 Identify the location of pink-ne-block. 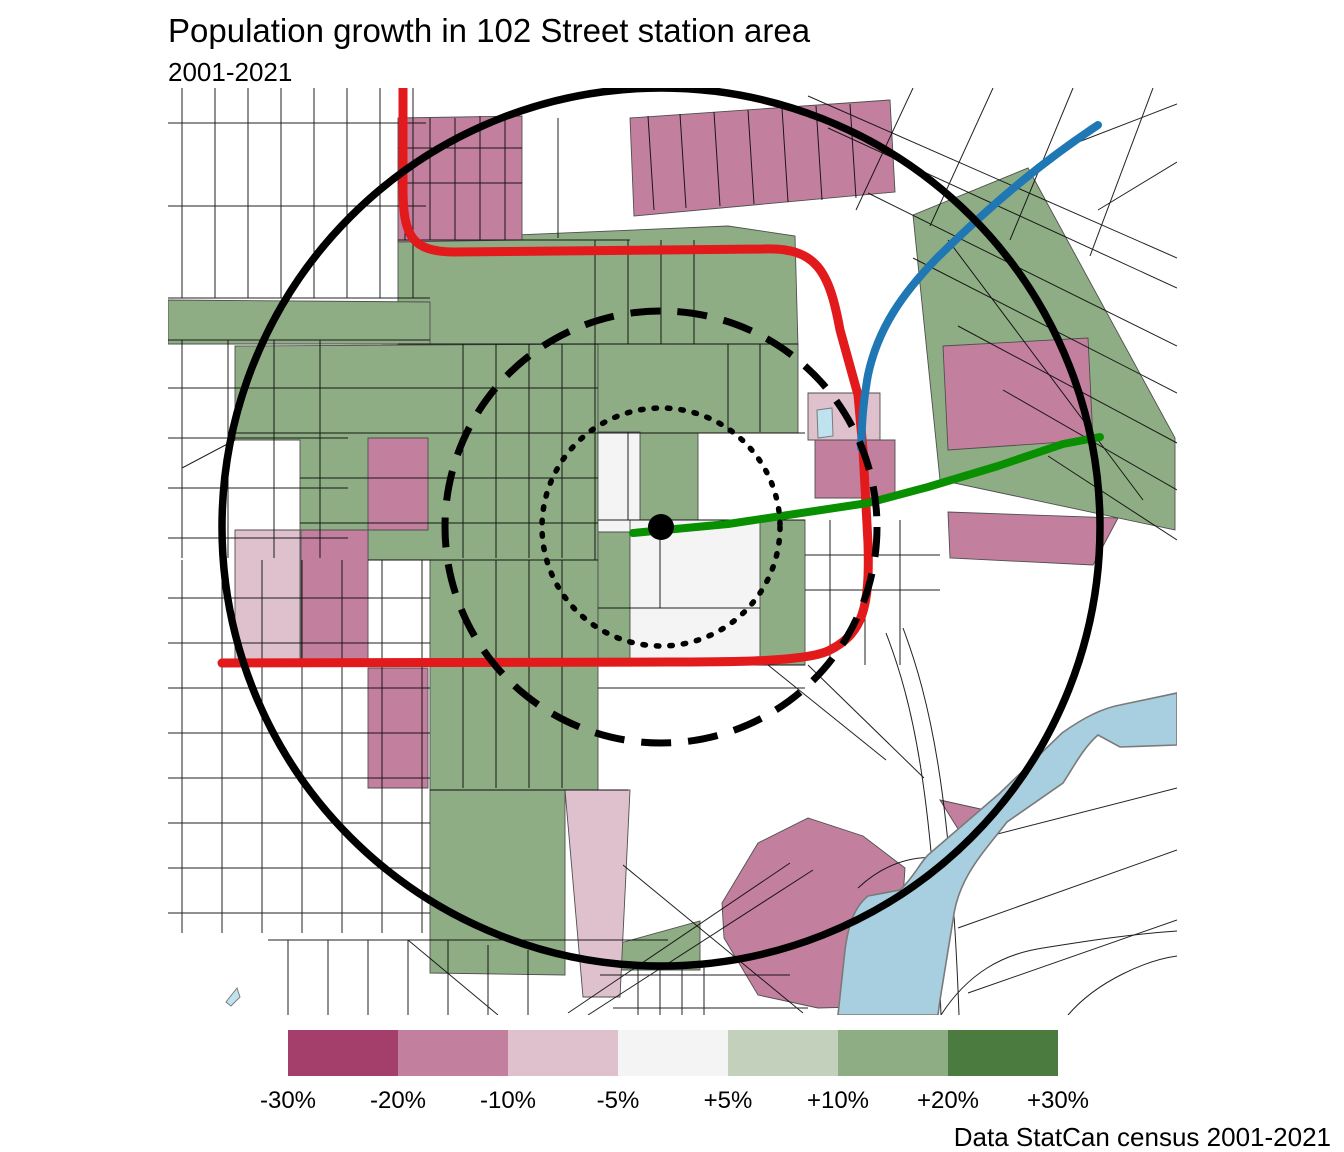
(1018, 394).